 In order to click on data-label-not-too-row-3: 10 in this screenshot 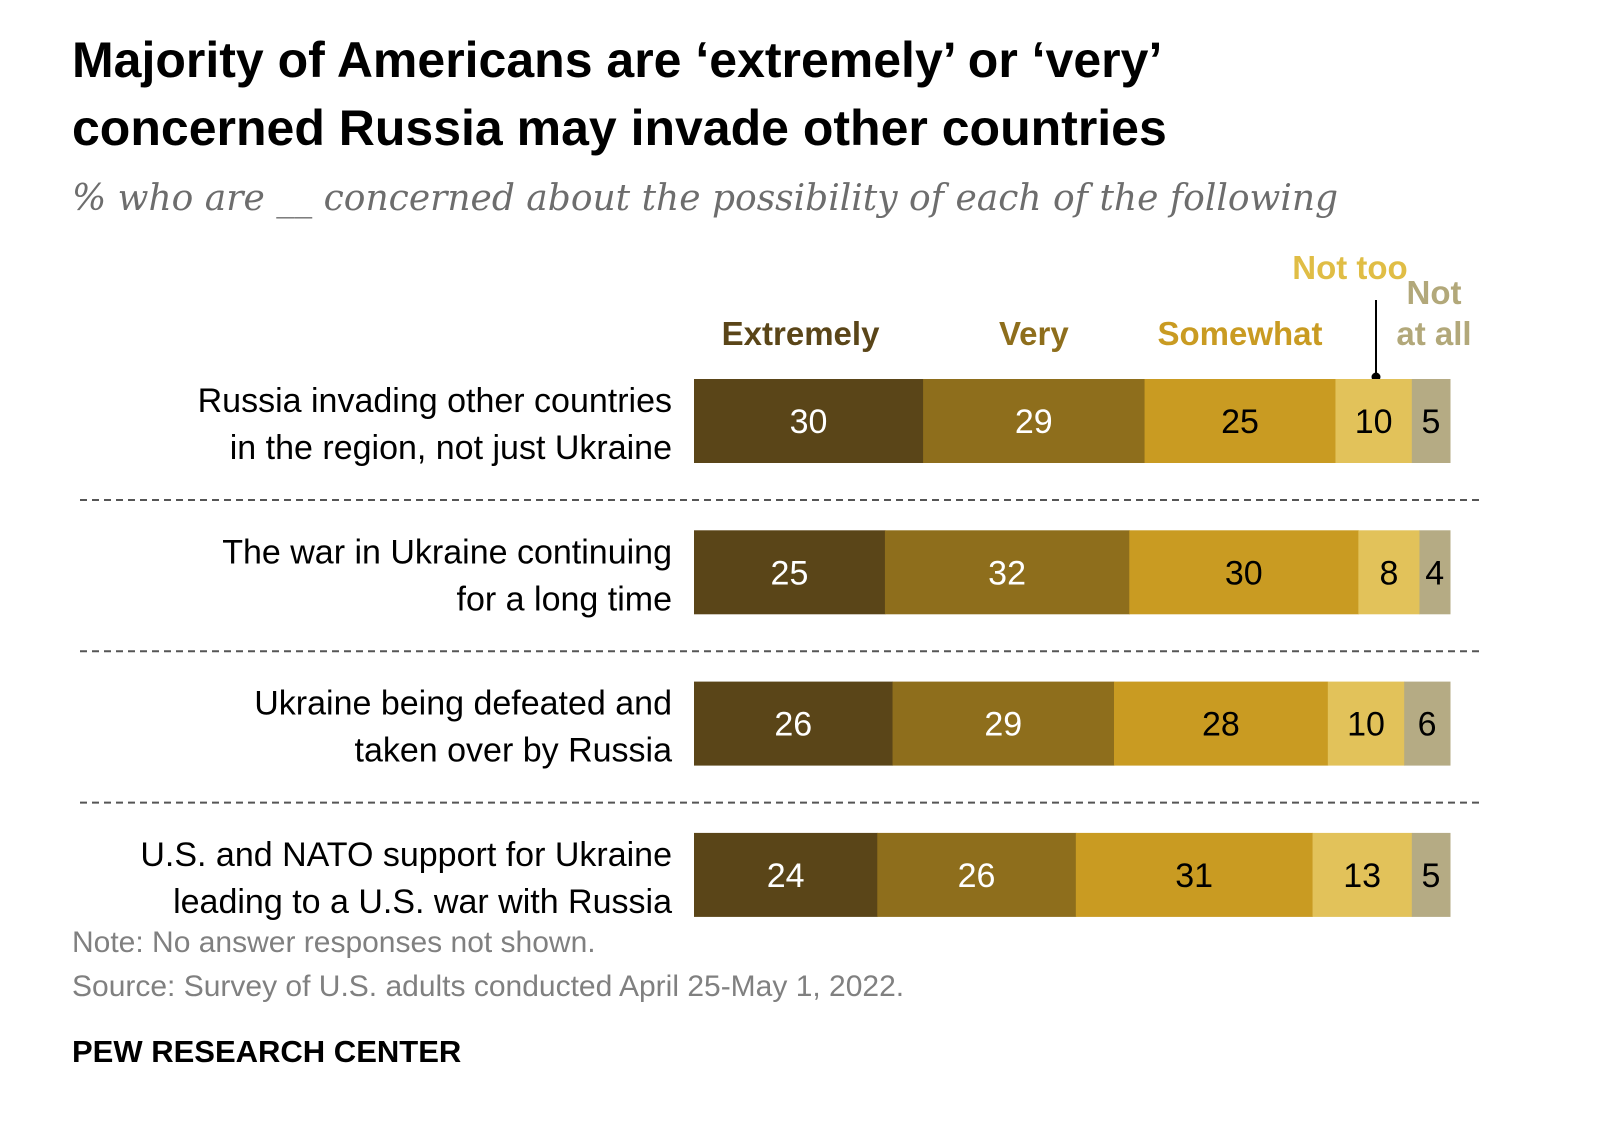, I will do `click(1366, 725)`.